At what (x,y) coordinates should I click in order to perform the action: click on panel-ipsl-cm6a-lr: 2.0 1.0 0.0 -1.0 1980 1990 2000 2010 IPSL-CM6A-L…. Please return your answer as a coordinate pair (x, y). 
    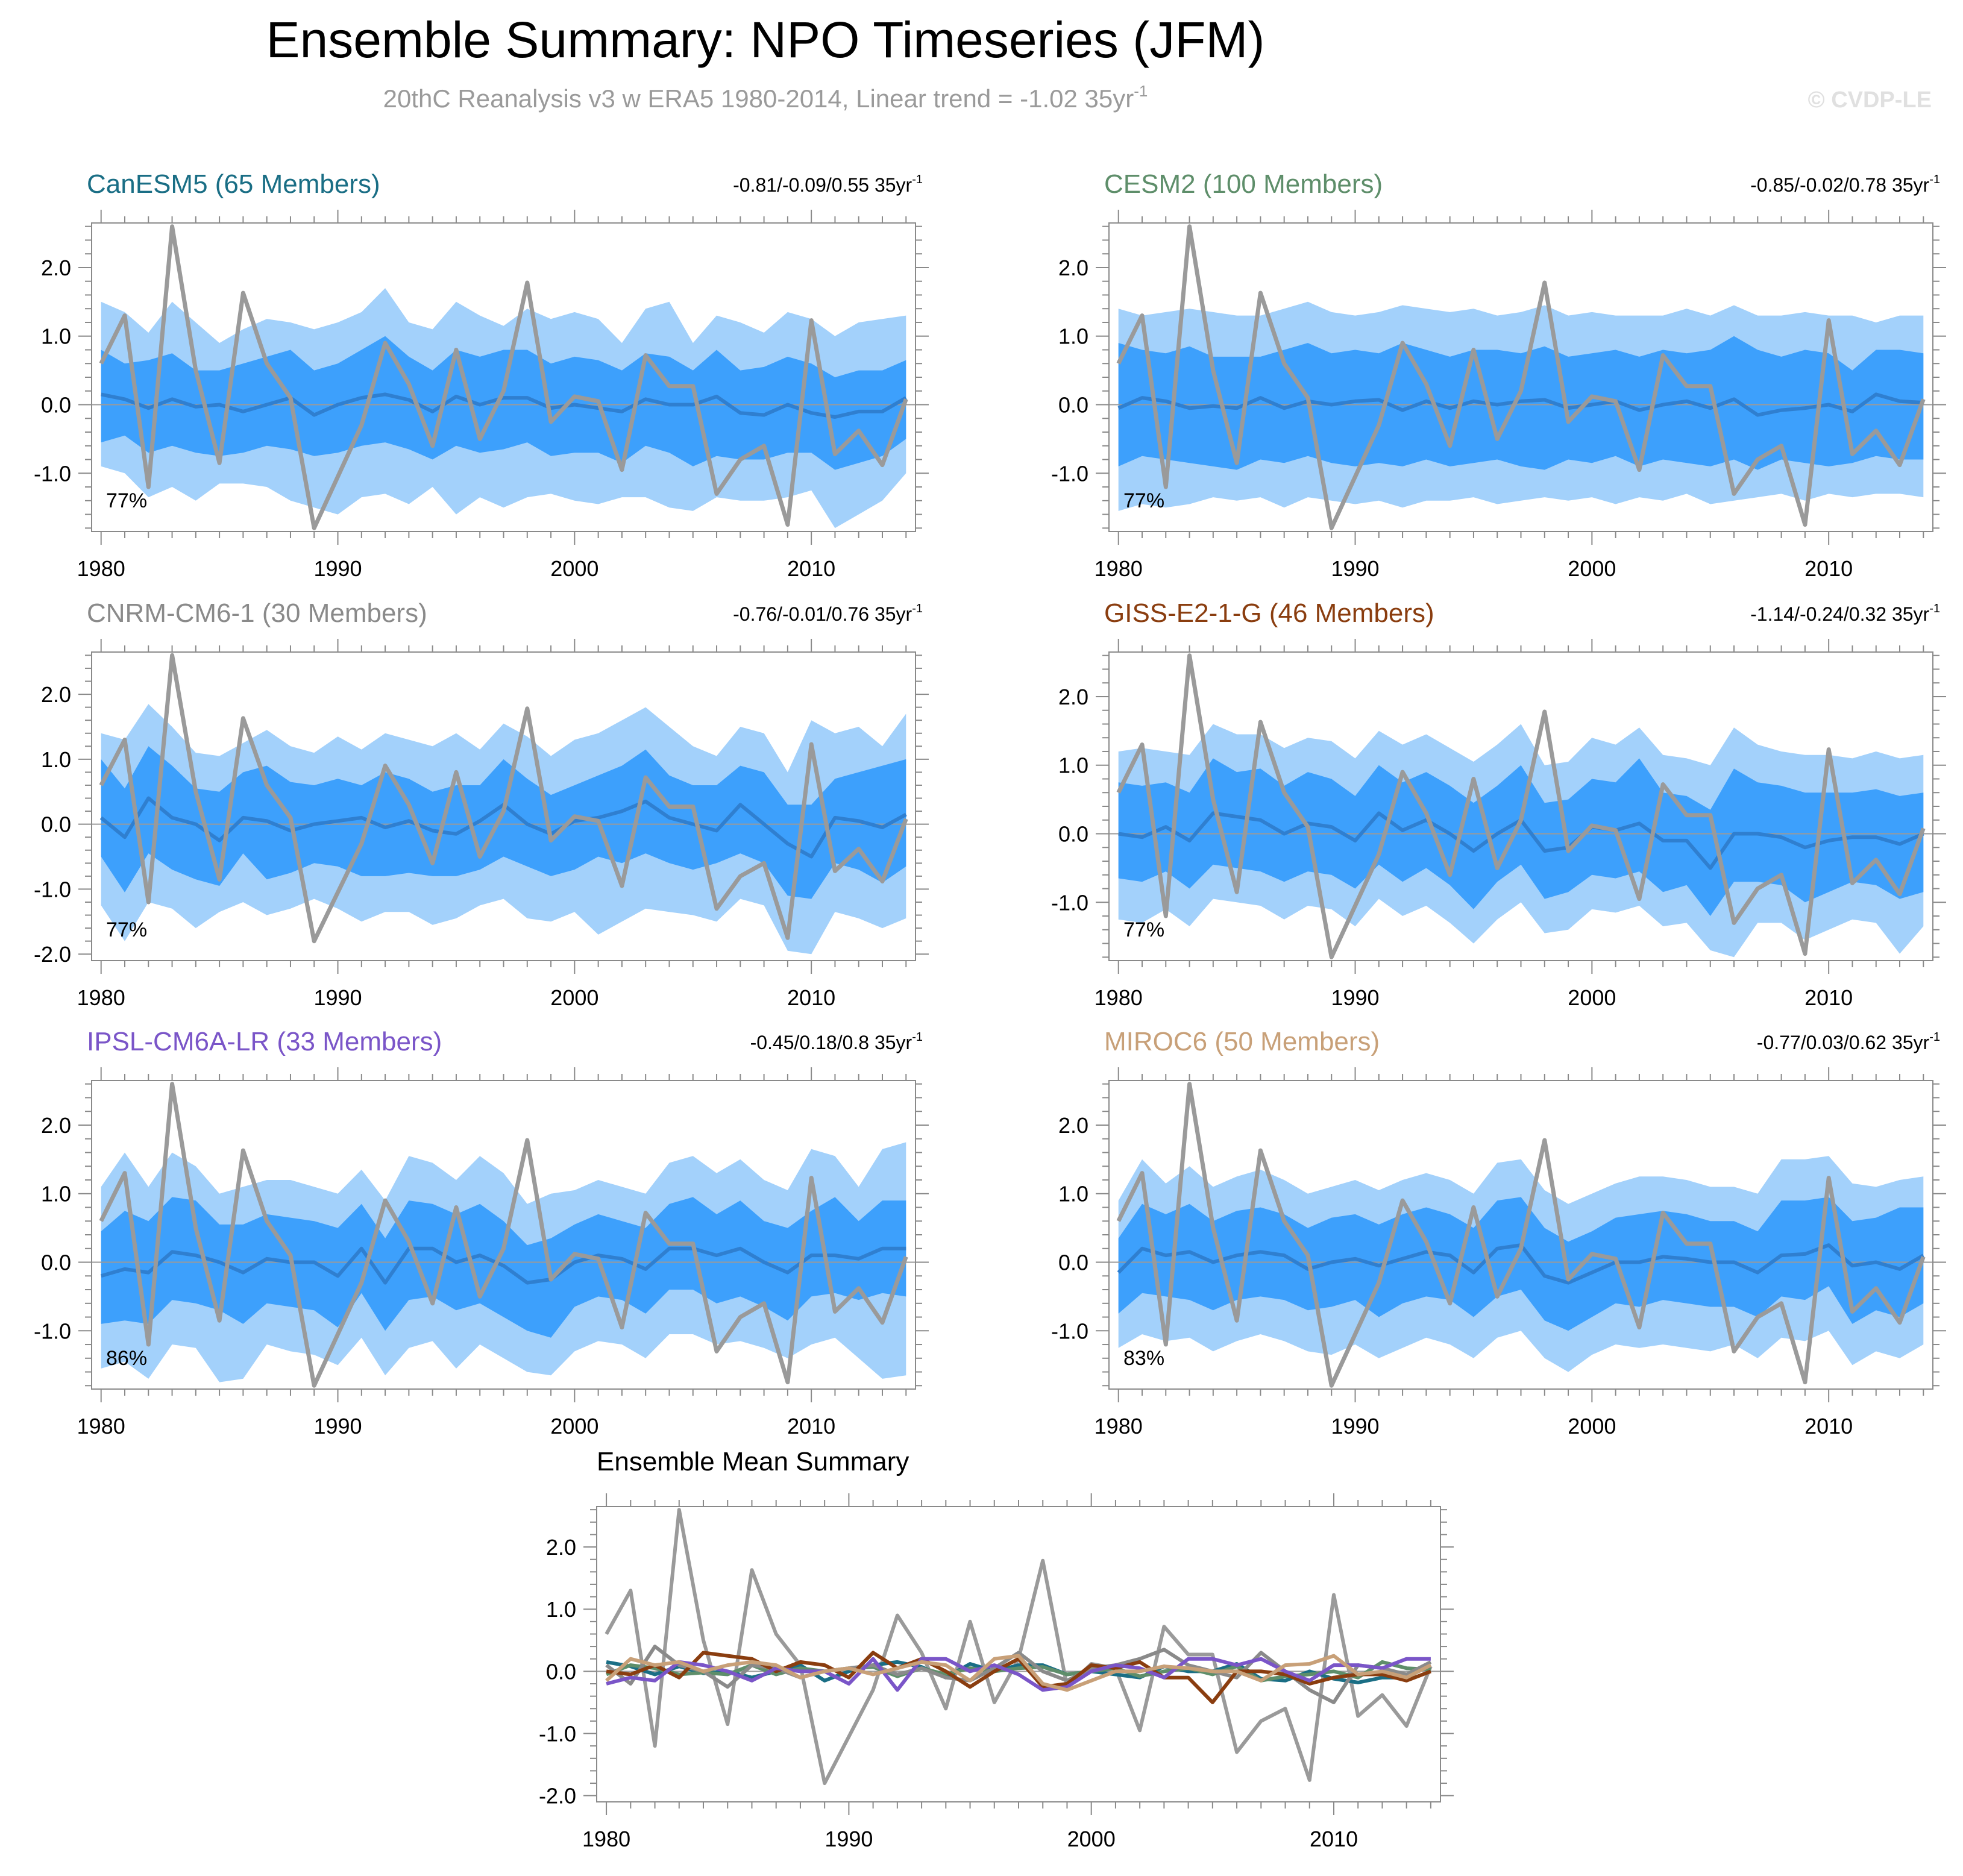
    Looking at the image, I should click on (481, 1232).